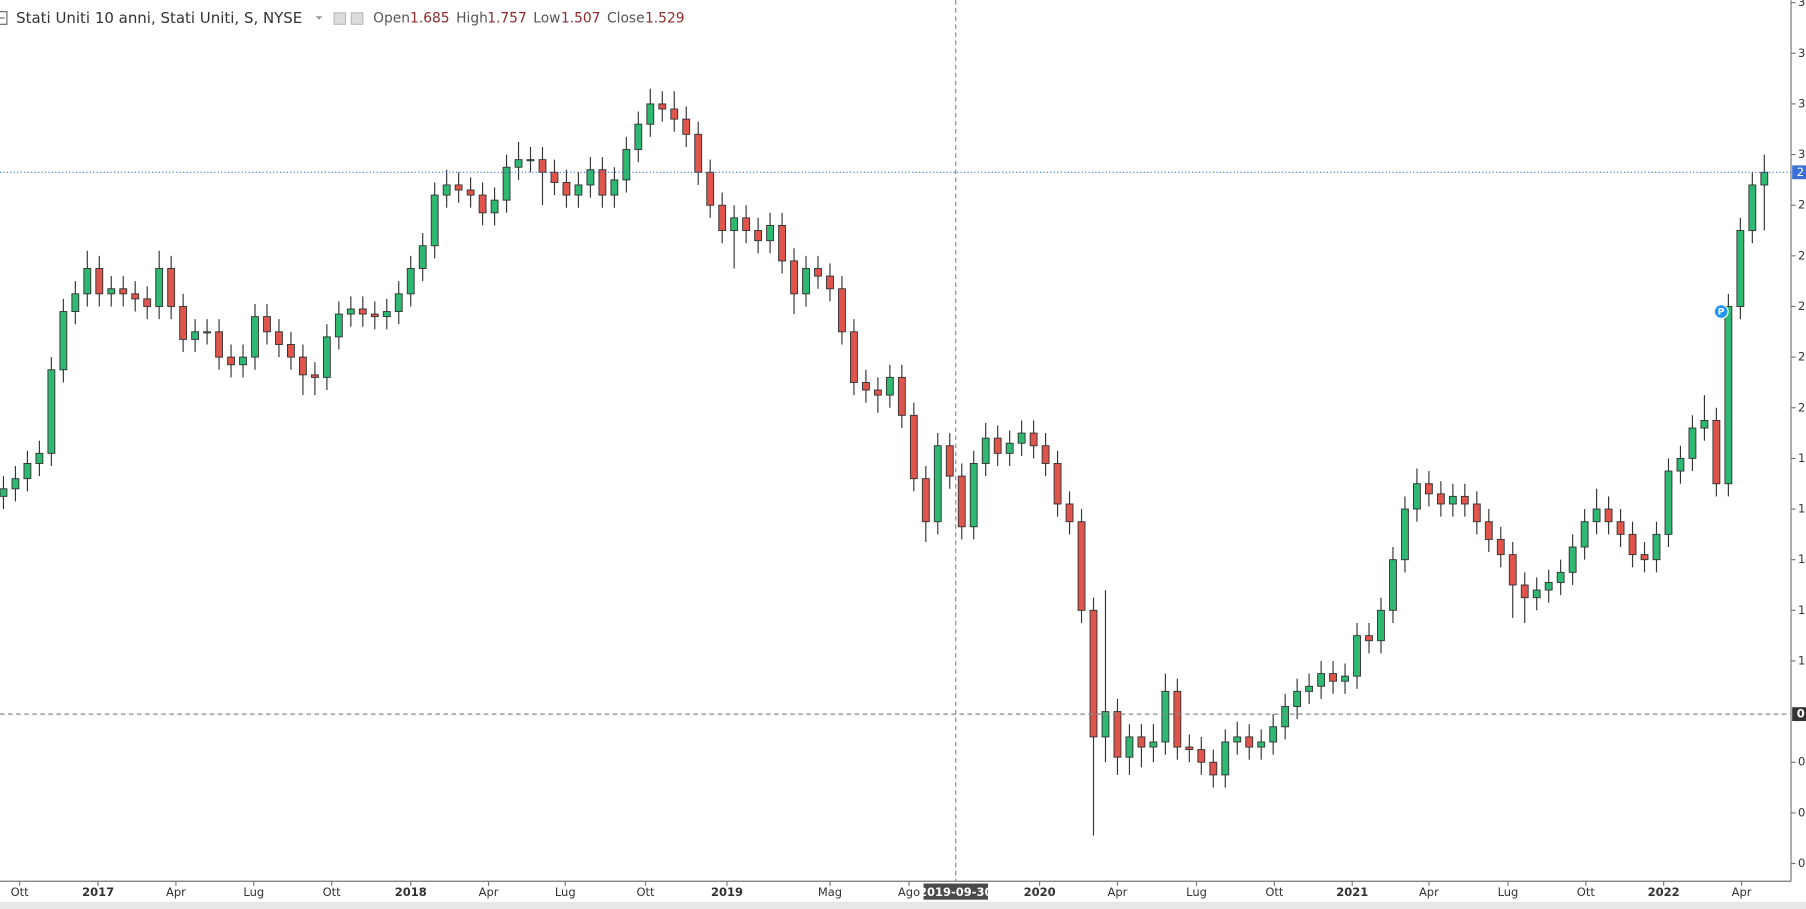 The width and height of the screenshot is (1806, 909). I want to click on crosshair-x-label: 2019-09-30, so click(956, 892).